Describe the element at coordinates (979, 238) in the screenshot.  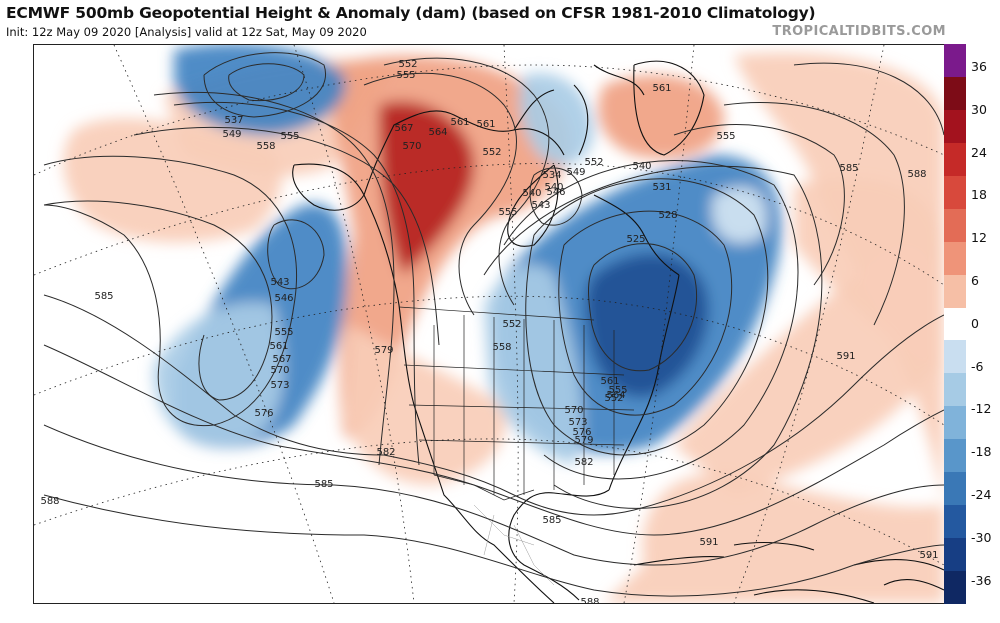
I see `colorbar-tick-label: 12` at that location.